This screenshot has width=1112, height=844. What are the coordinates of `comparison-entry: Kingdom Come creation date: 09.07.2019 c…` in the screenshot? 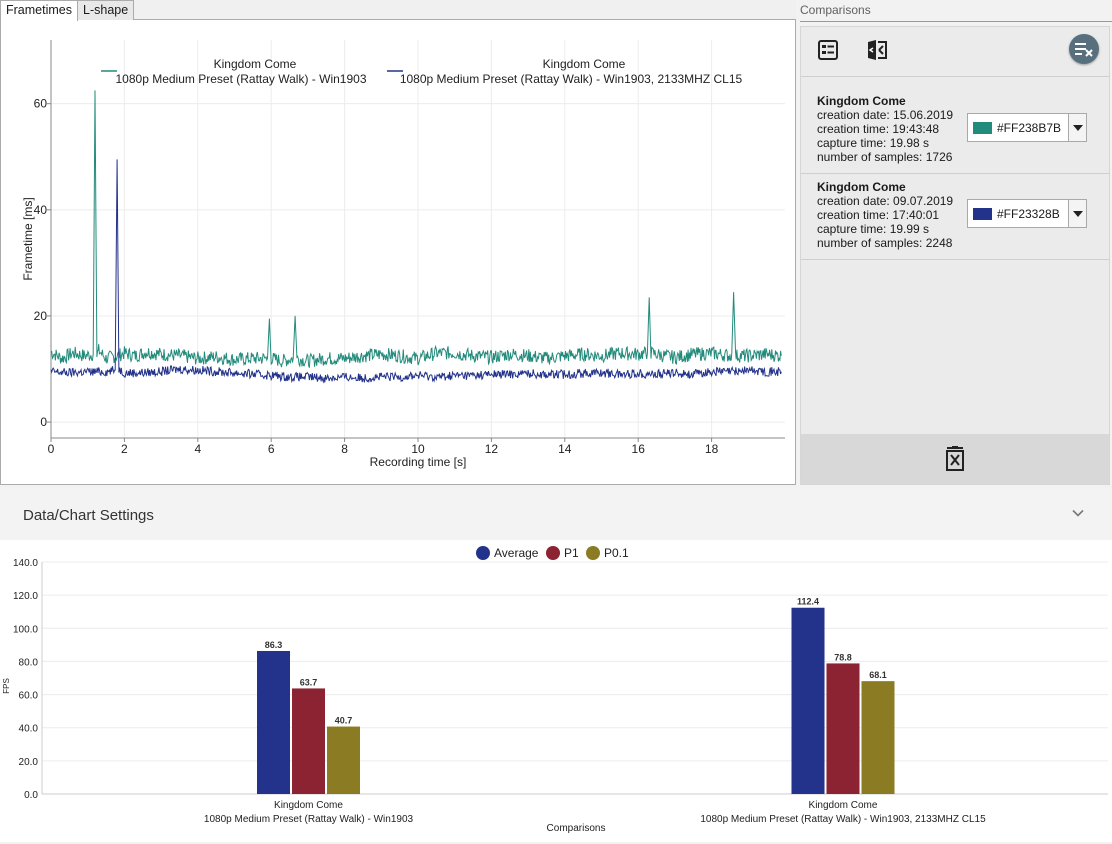 It's located at (955, 217).